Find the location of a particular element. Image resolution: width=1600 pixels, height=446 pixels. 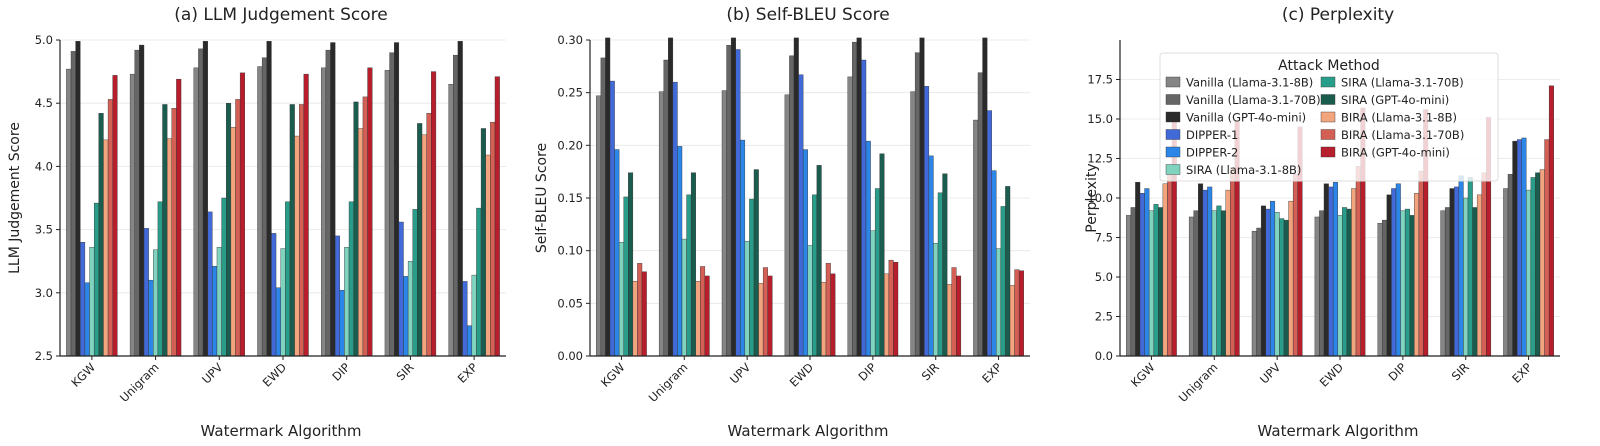

y-tick-label: 4.0 is located at coordinates (44, 166).